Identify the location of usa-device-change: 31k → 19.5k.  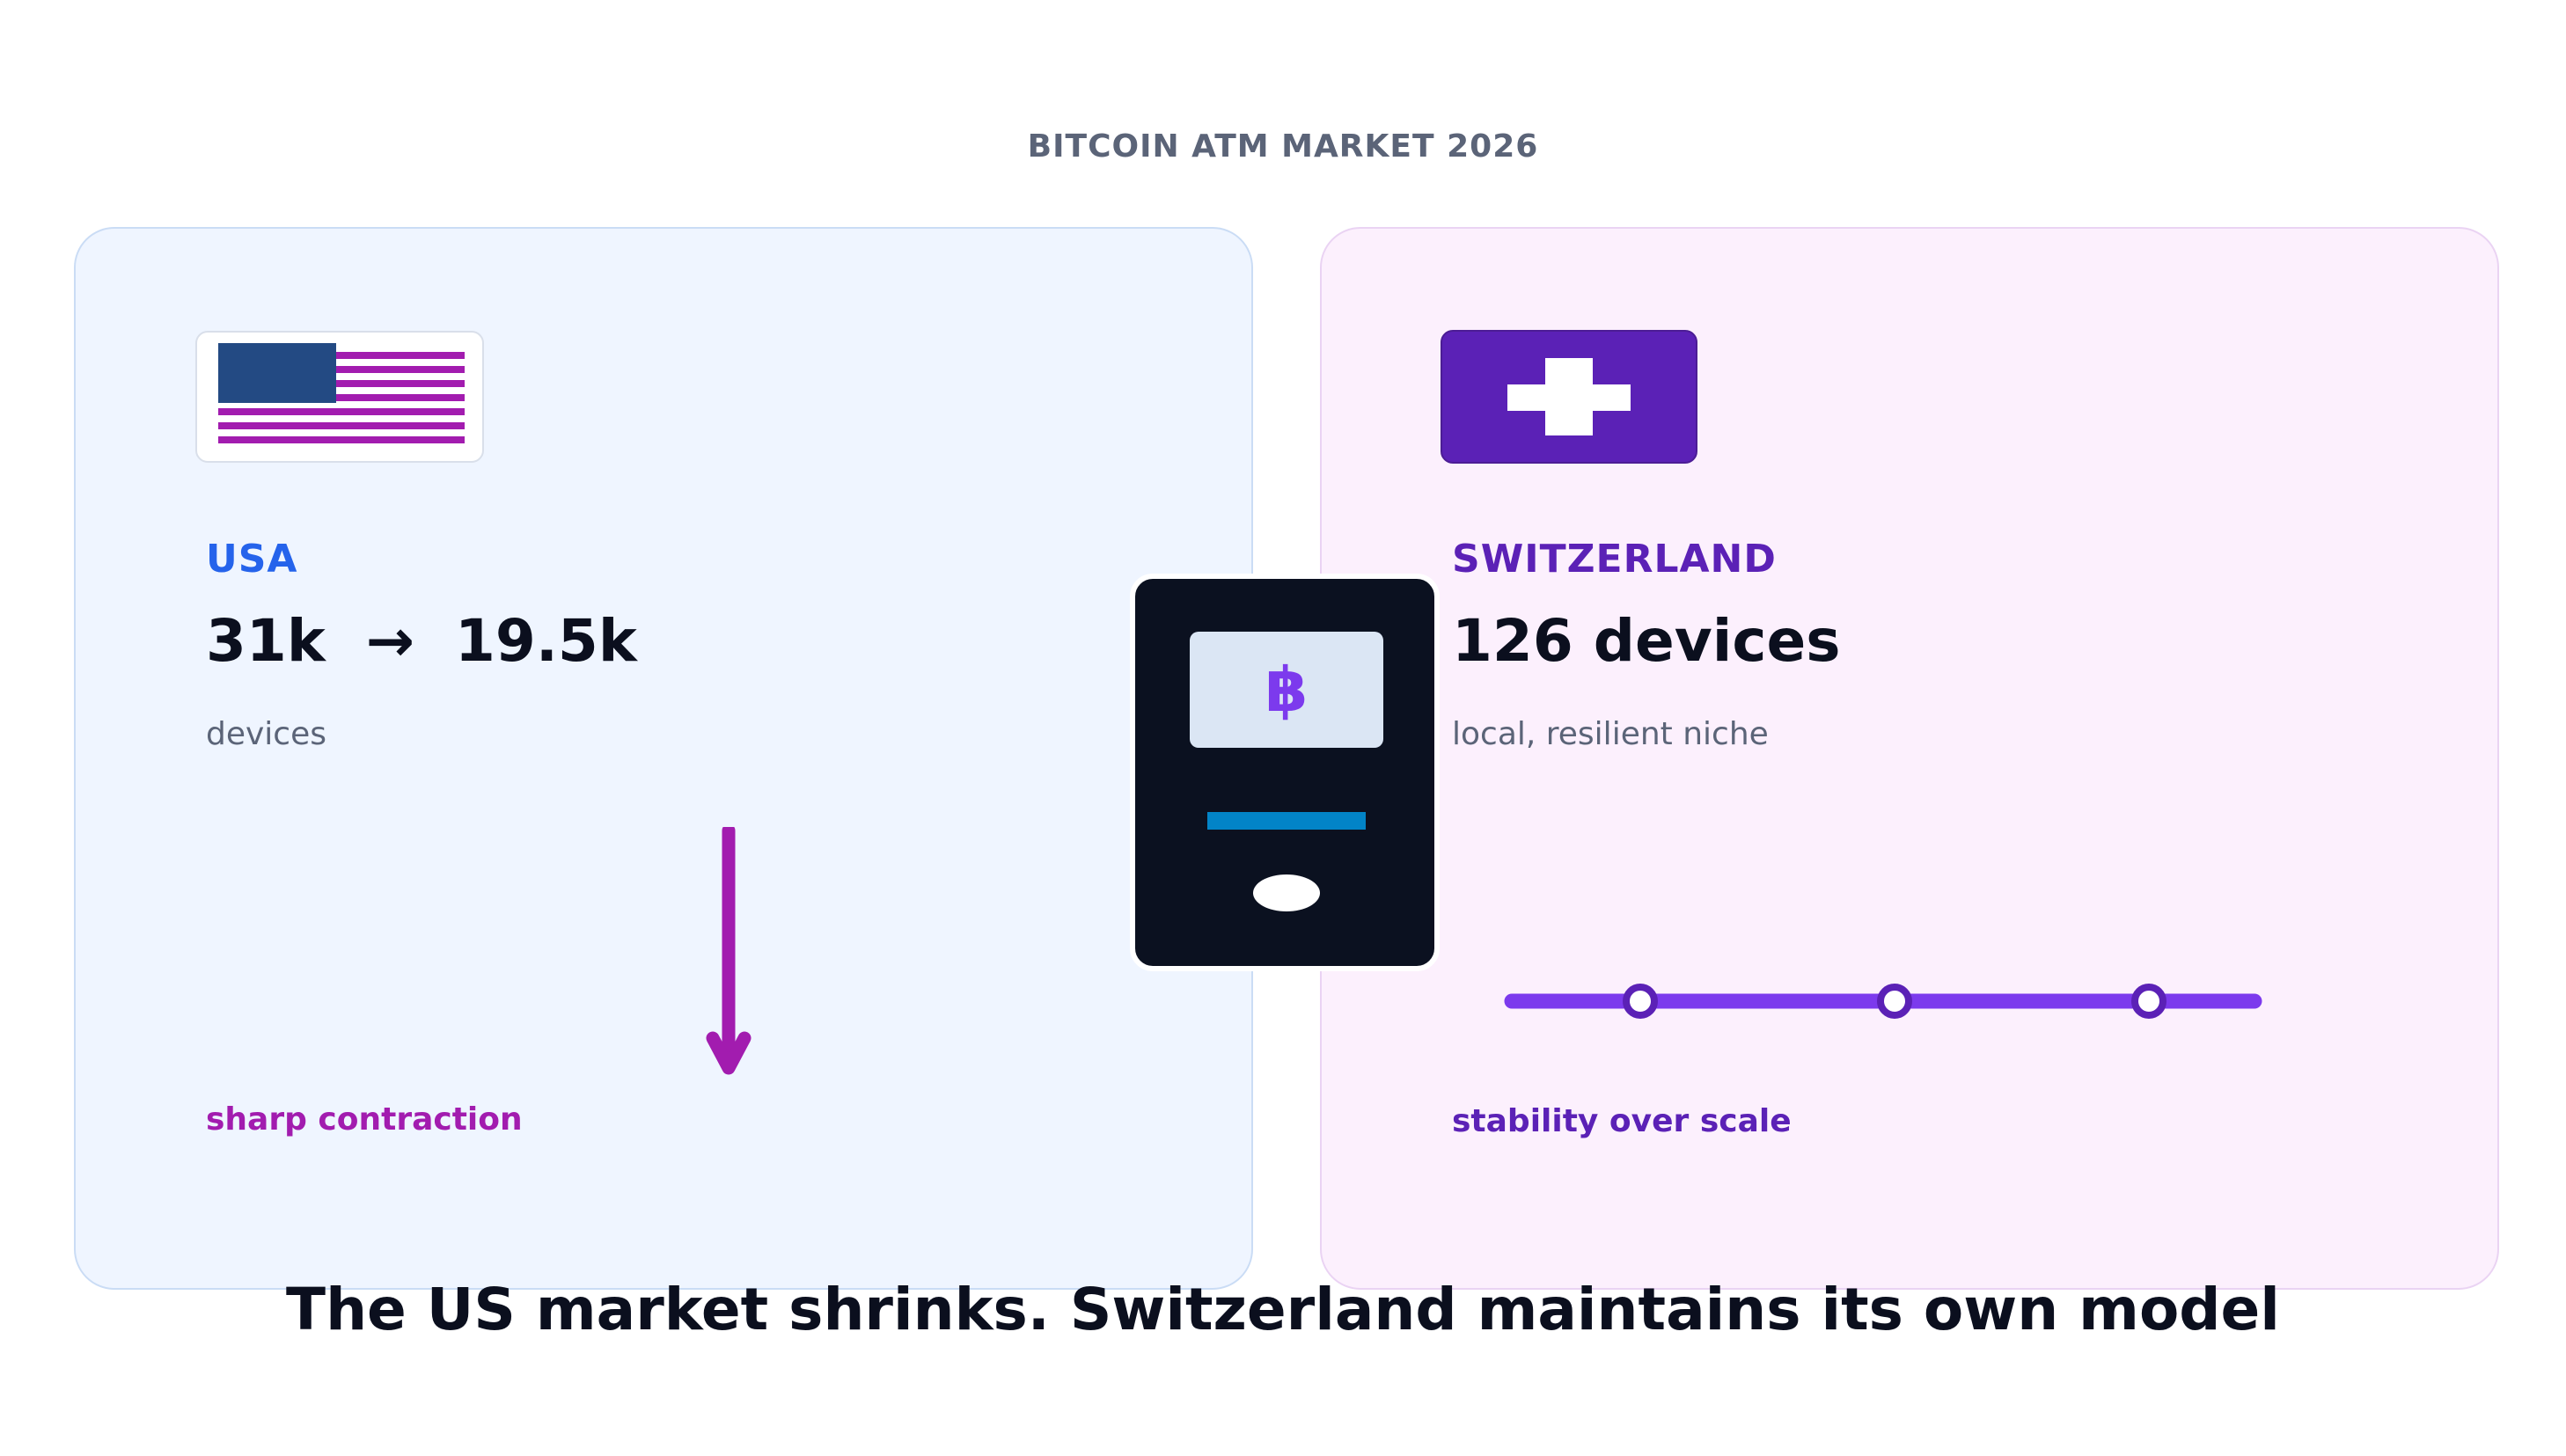
(421, 641).